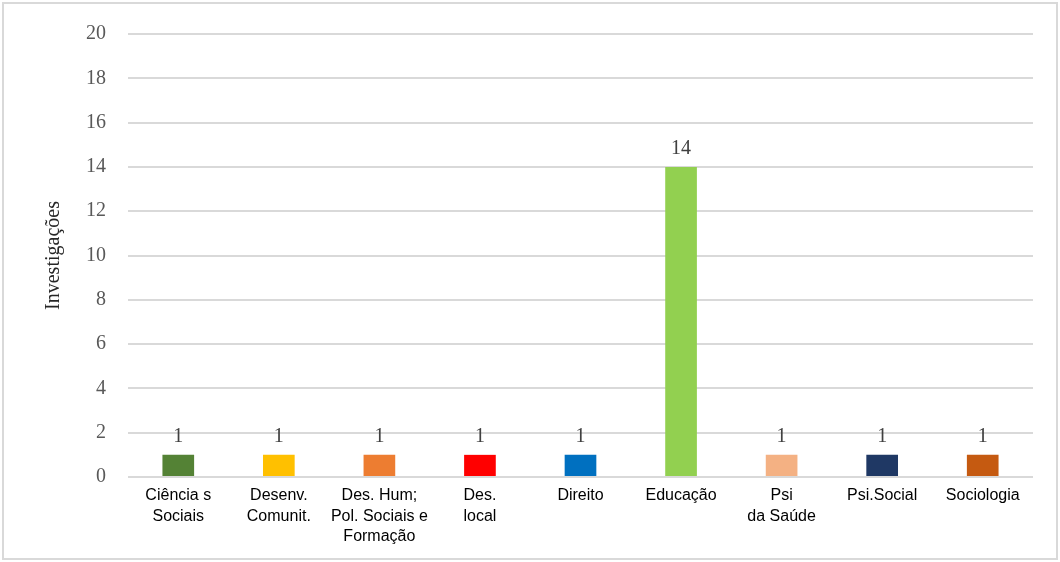 Image resolution: width=1060 pixels, height=562 pixels. What do you see at coordinates (982, 494) in the screenshot?
I see `x-tick-label: Sociologia` at bounding box center [982, 494].